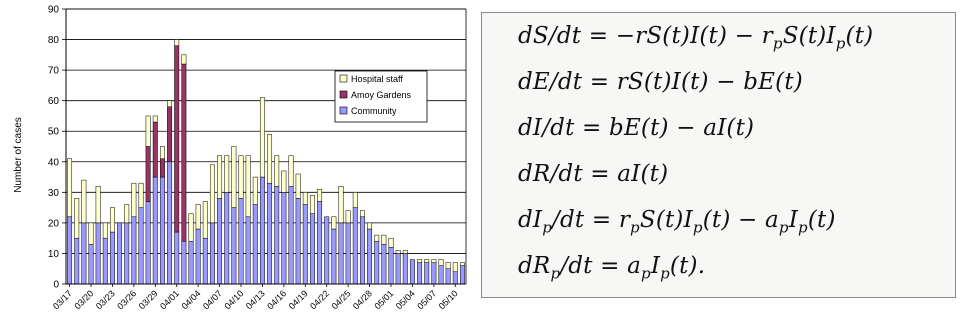 This screenshot has height=328, width=967. What do you see at coordinates (377, 238) in the screenshot?
I see `bar-hospital-staff-04/29` at bounding box center [377, 238].